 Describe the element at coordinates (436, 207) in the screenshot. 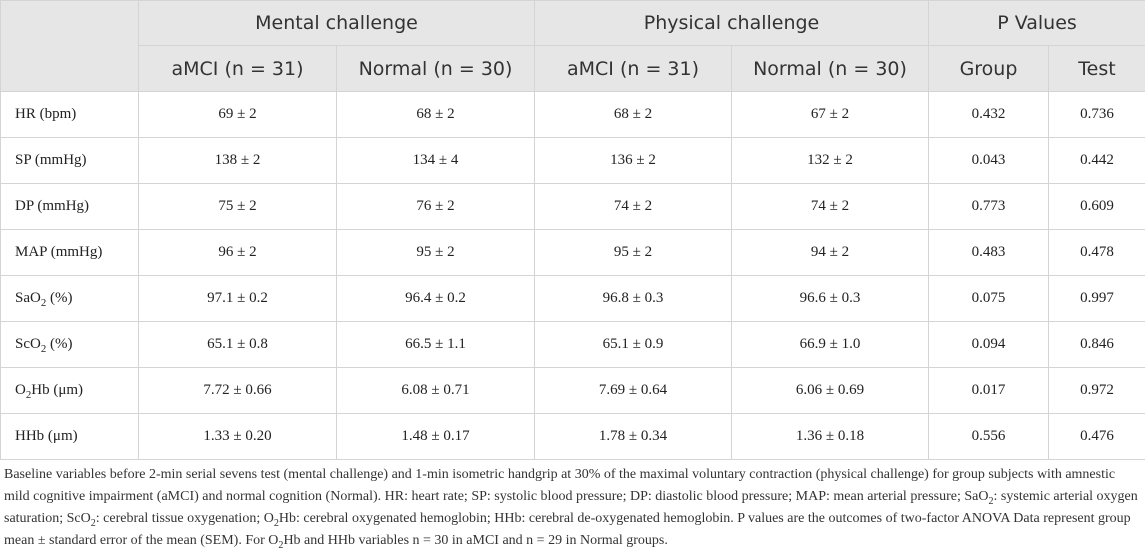

I see `table-cell: 76 ± 2` at that location.